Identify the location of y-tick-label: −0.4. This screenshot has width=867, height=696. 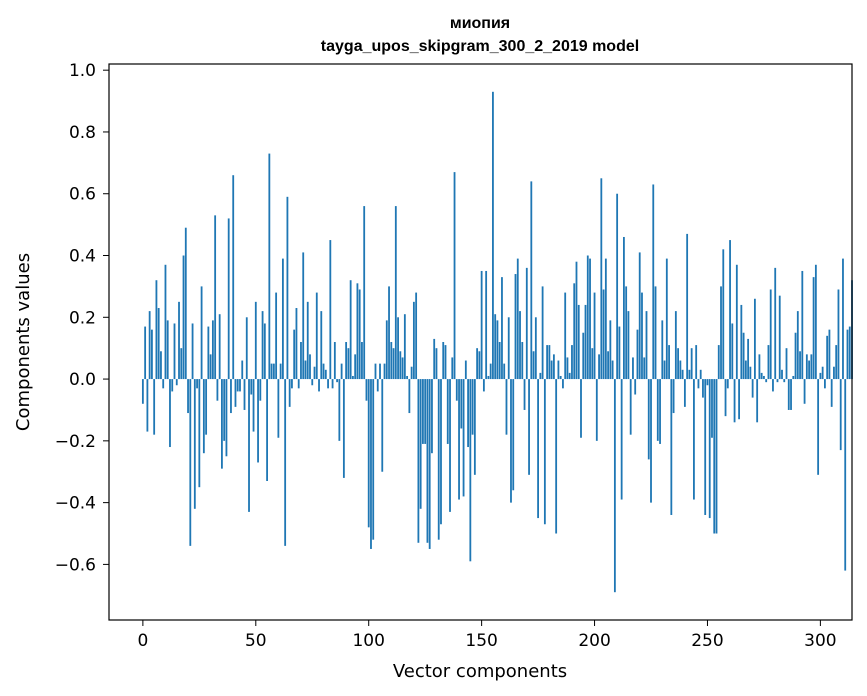
(75, 504).